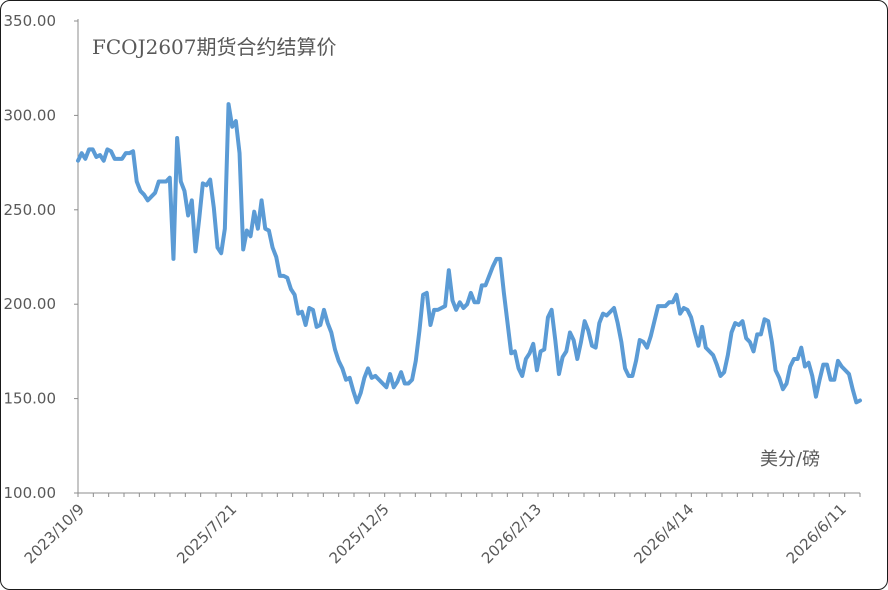 The height and width of the screenshot is (590, 888). What do you see at coordinates (30, 304) in the screenshot?
I see `y-tick-label: 200.00` at bounding box center [30, 304].